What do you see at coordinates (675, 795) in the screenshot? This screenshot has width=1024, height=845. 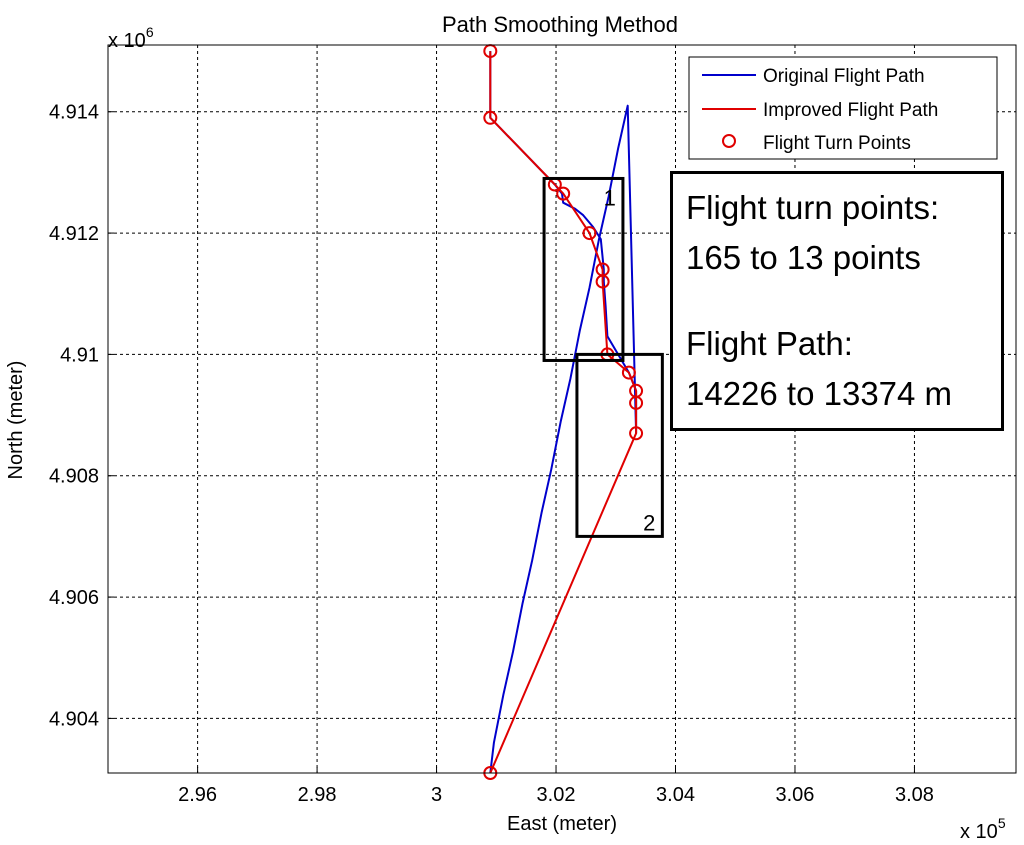 I see `x-tick-label: 3.04` at bounding box center [675, 795].